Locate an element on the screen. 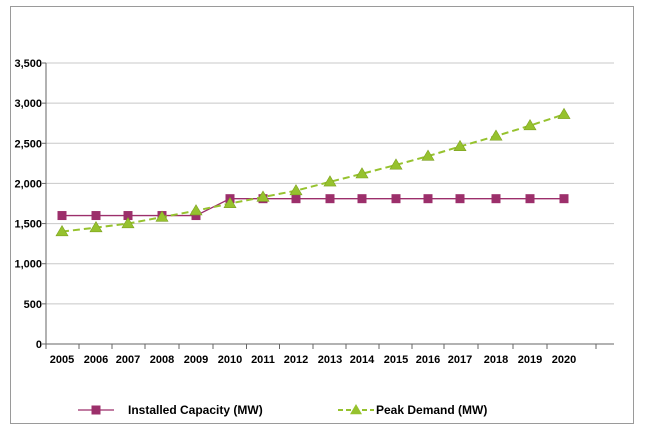 Image resolution: width=645 pixels, height=434 pixels. x-tick-label: 2007 is located at coordinates (128, 360).